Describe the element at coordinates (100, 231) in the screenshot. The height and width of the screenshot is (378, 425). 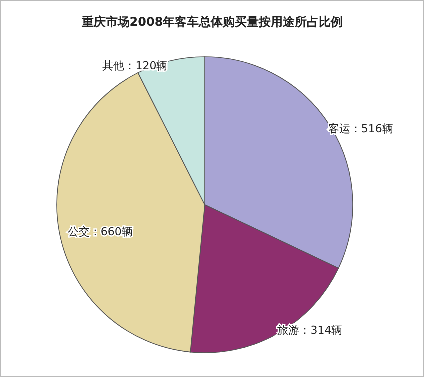
I see `slice-label: 公交：660辆` at that location.